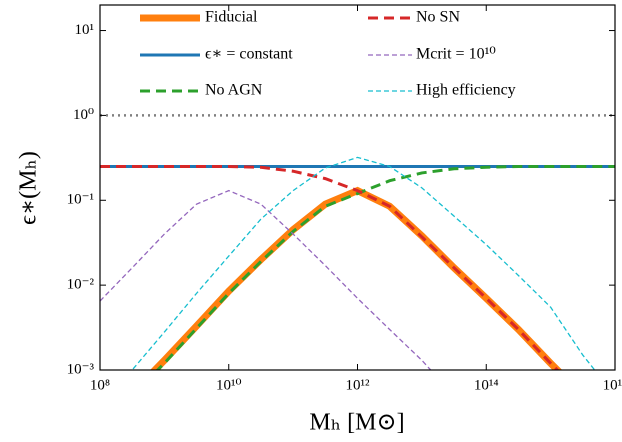  Describe the element at coordinates (229, 385) in the screenshot. I see `x-tick-label: 10¹⁰` at that location.